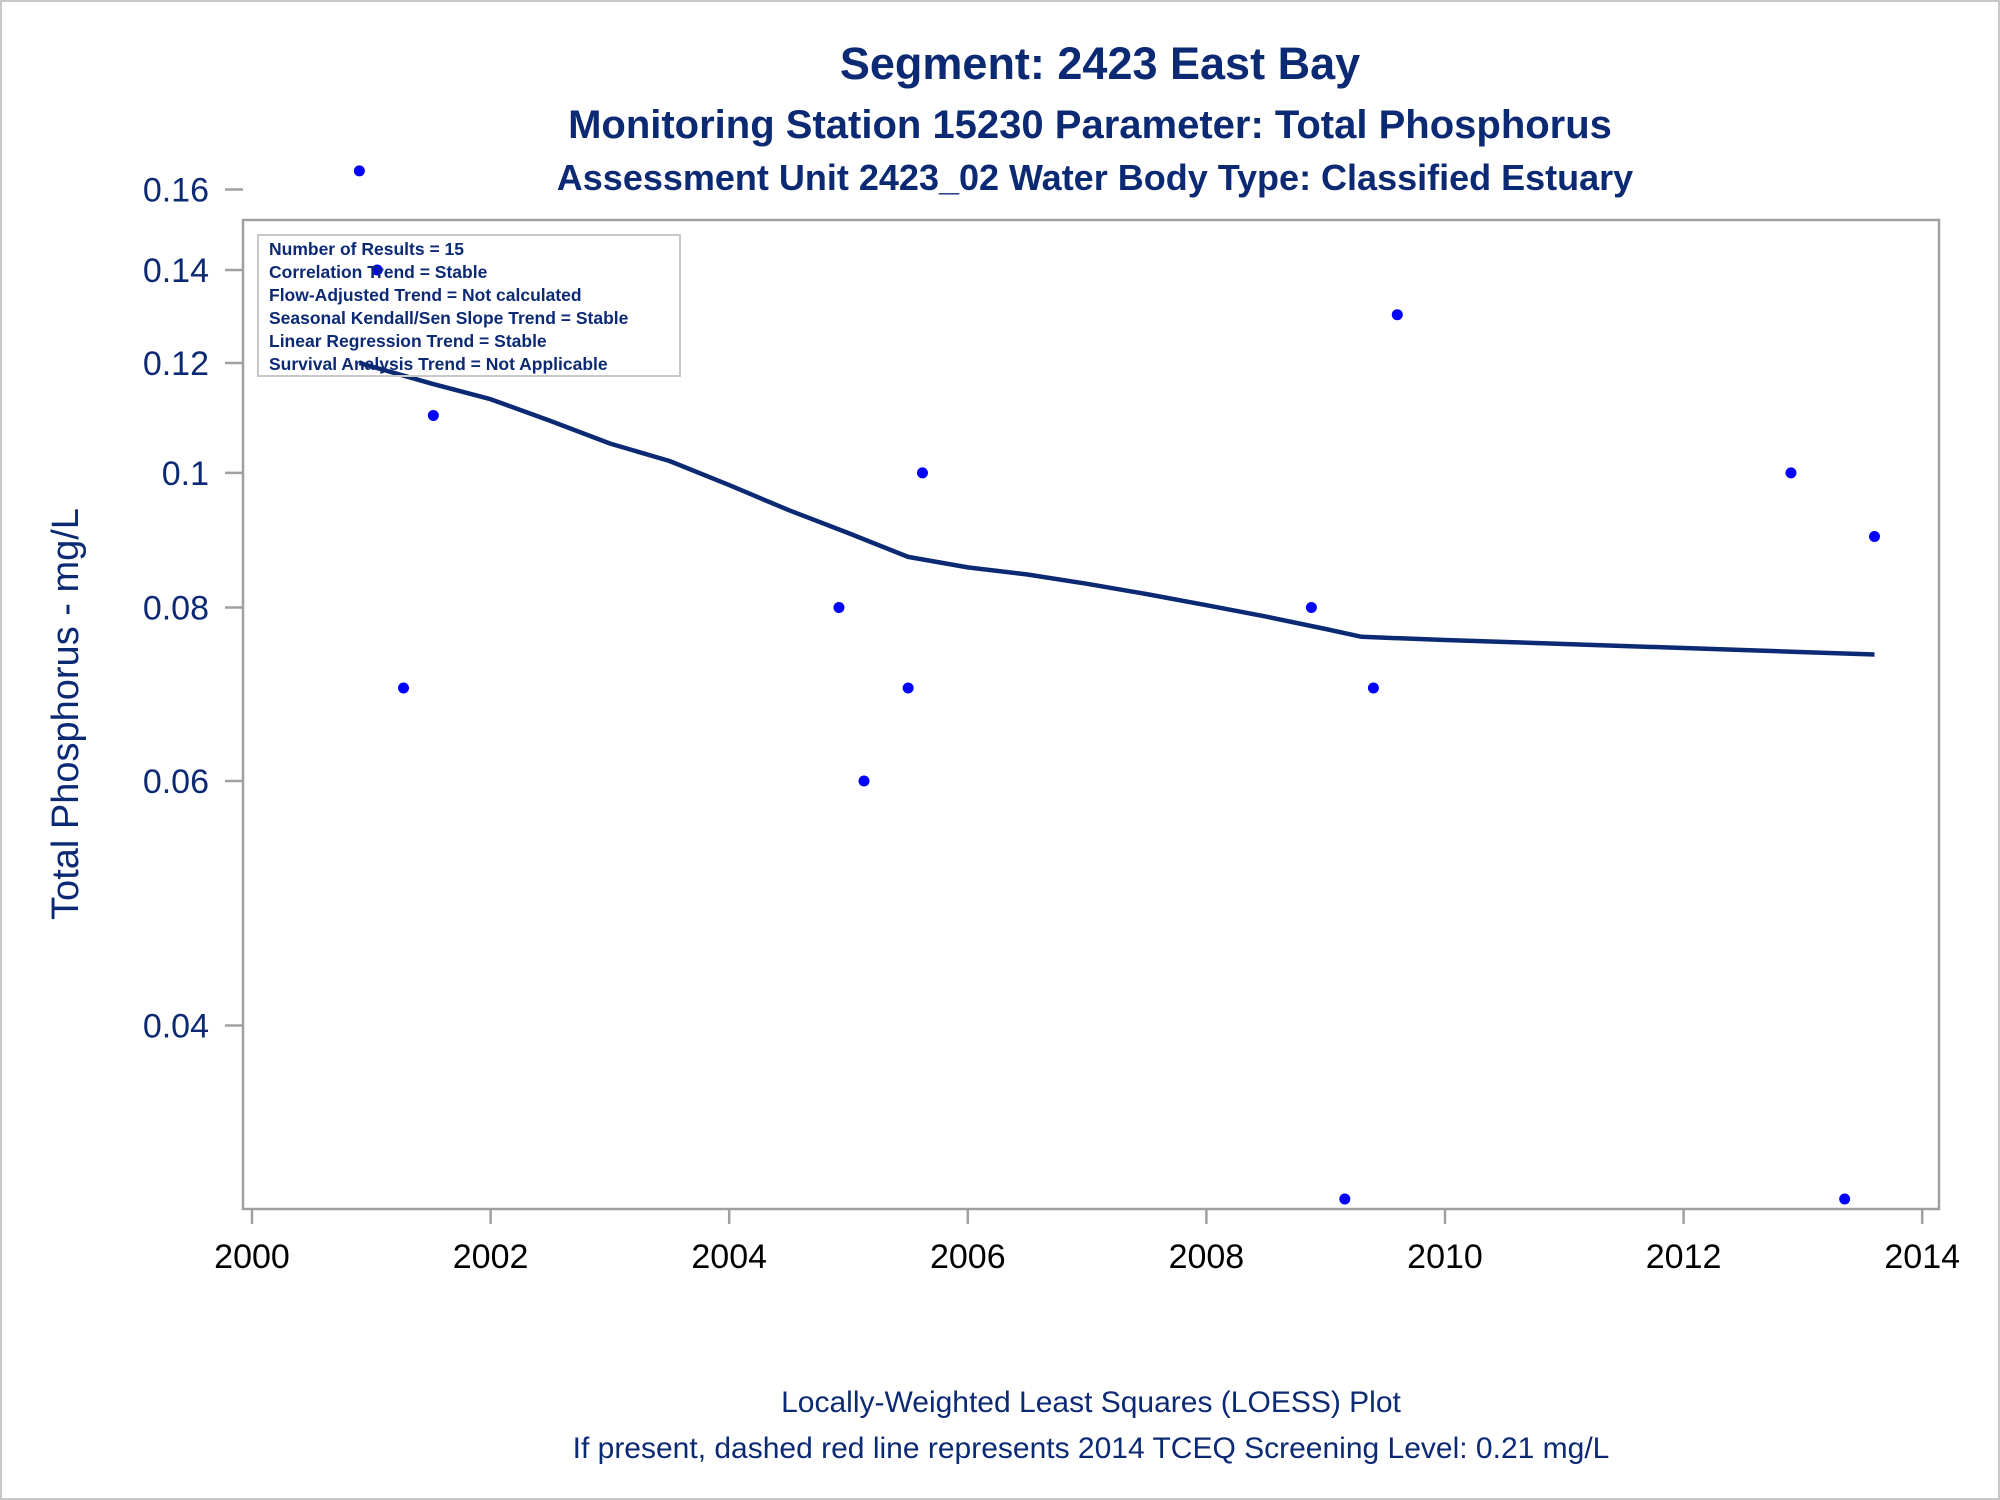  I want to click on x-tick-label: 2012, so click(1684, 1257).